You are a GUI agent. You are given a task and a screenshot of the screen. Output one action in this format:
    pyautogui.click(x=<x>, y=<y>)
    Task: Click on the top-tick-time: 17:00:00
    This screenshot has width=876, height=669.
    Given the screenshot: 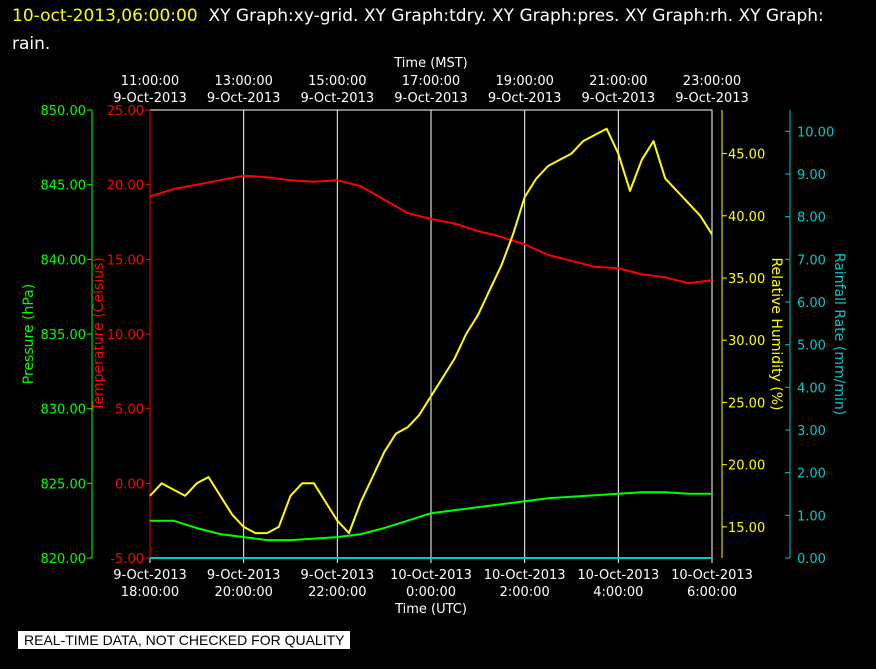 What is the action you would take?
    pyautogui.click(x=431, y=81)
    